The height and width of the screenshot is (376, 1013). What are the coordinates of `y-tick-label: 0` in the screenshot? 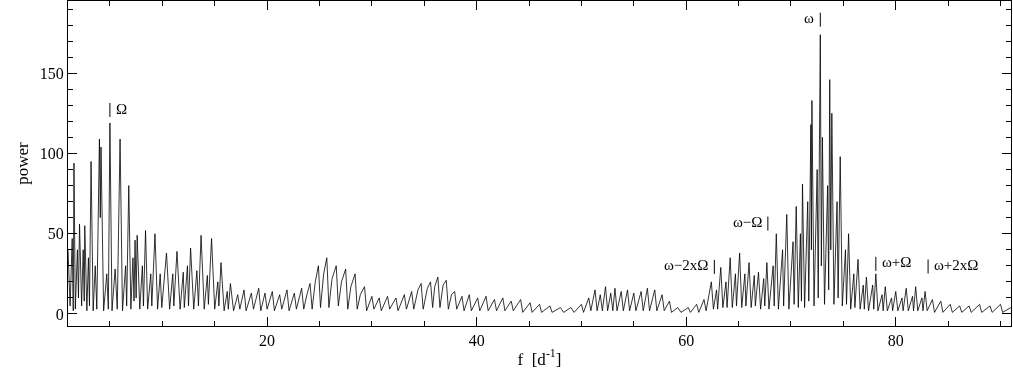 It's located at (59, 314).